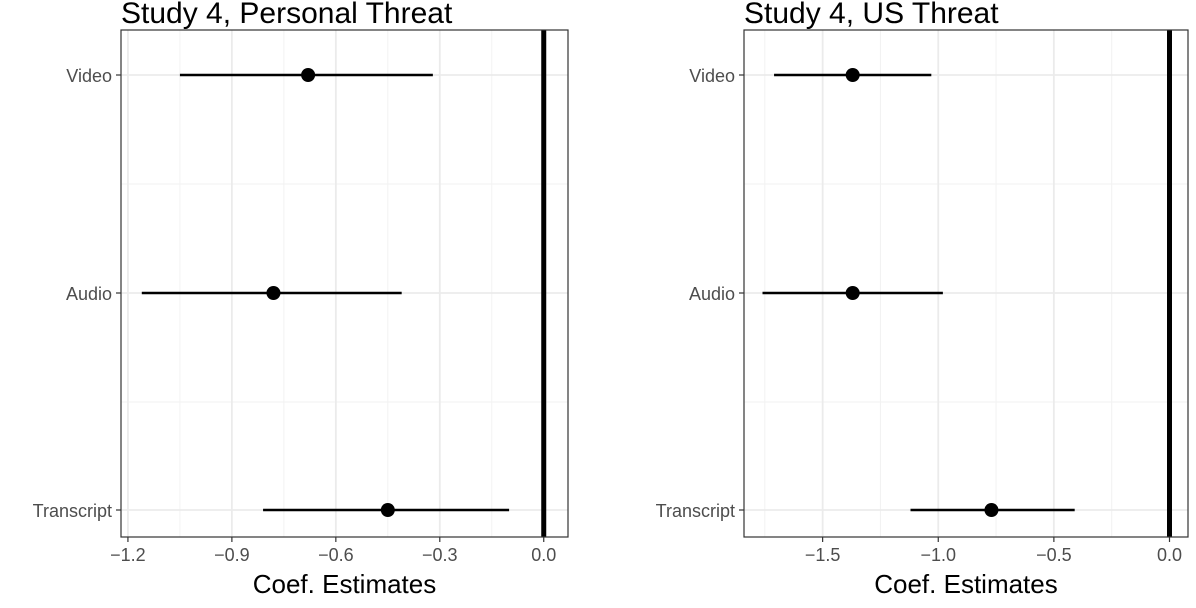 Image resolution: width=1196 pixels, height=608 pixels. I want to click on x-tick-label: −1.5, so click(823, 555).